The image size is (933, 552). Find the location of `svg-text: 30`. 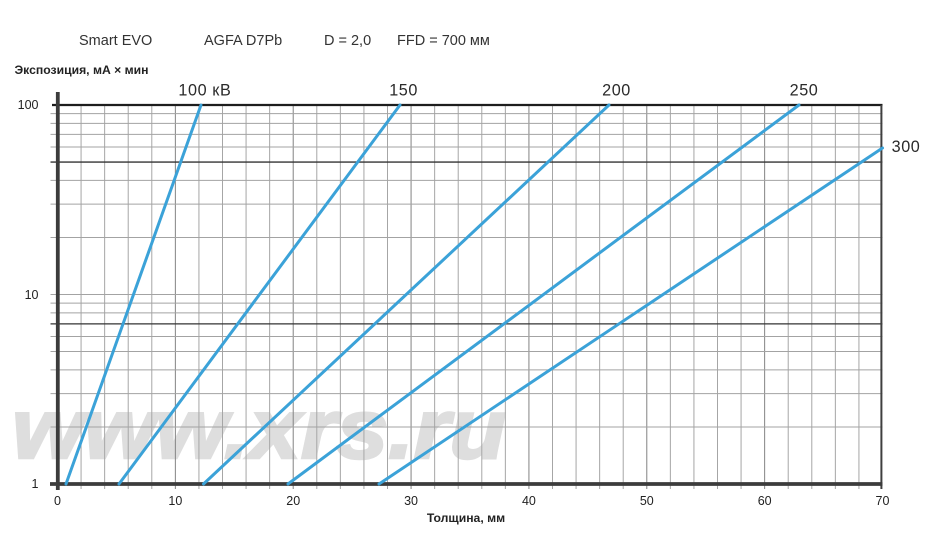

svg-text: 30 is located at coordinates (411, 501).